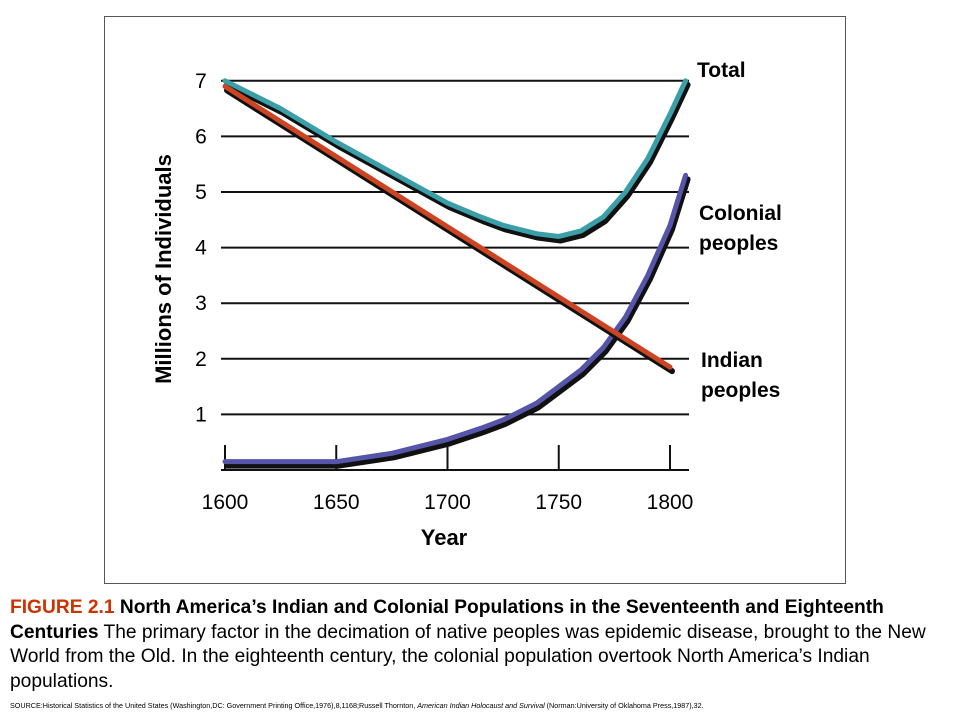 This screenshot has width=960, height=720. I want to click on x-tick-label: 1800, so click(670, 502).